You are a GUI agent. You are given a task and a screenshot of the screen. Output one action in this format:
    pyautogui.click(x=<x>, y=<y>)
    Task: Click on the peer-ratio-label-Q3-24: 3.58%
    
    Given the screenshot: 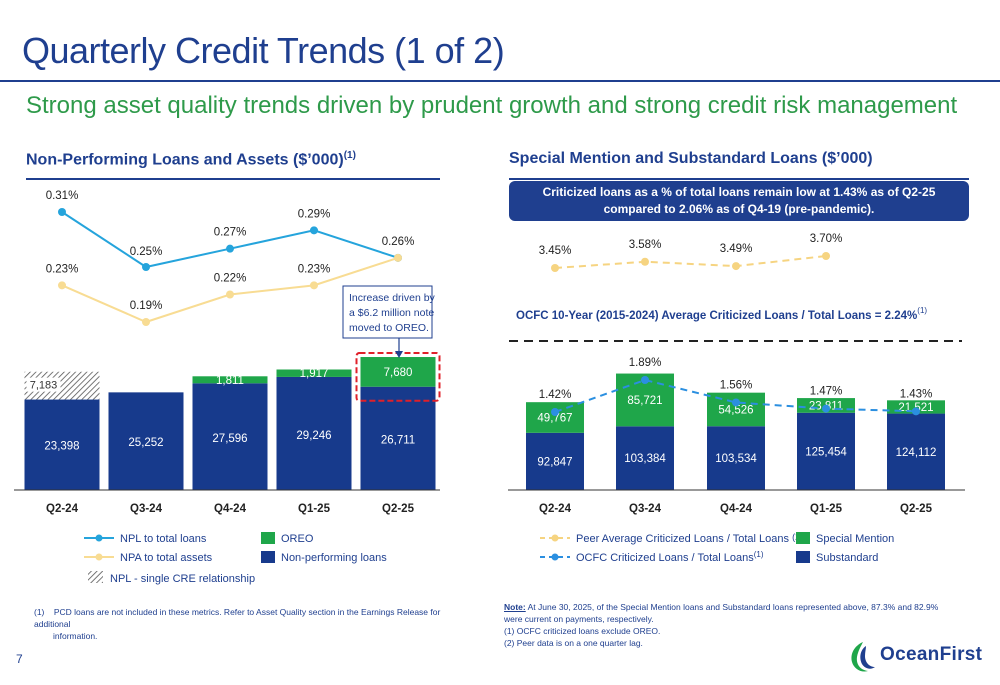 What is the action you would take?
    pyautogui.click(x=645, y=245)
    